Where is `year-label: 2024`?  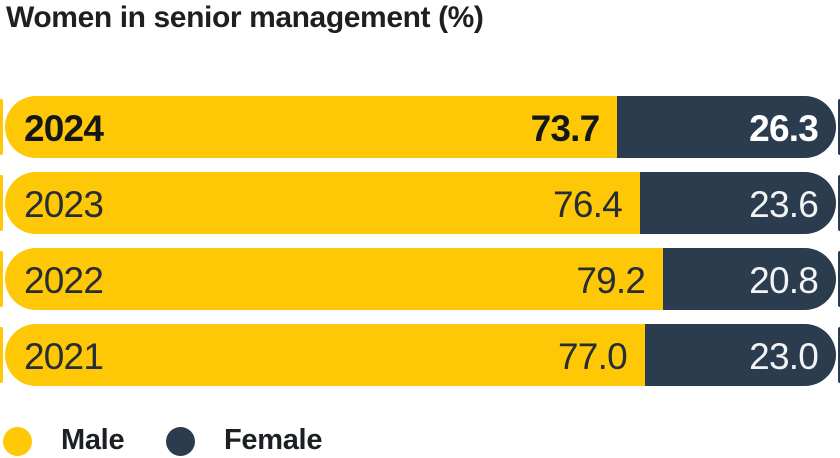 year-label: 2024 is located at coordinates (64, 128).